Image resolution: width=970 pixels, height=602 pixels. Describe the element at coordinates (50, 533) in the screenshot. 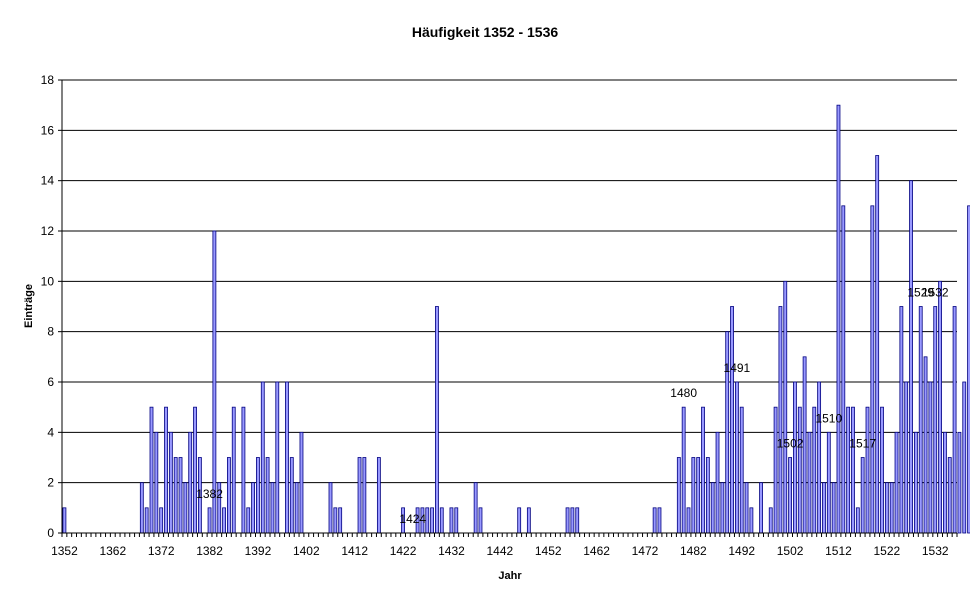

I see `y-tick-label: 0` at that location.